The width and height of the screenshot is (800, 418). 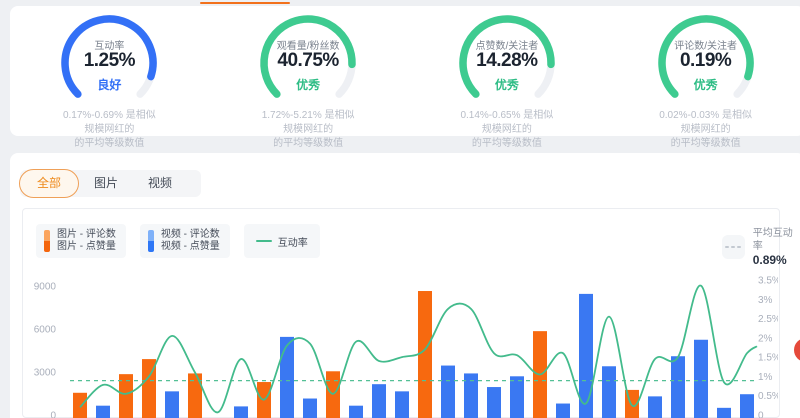 I want to click on gauge-value: 14.28%, so click(x=507, y=60).